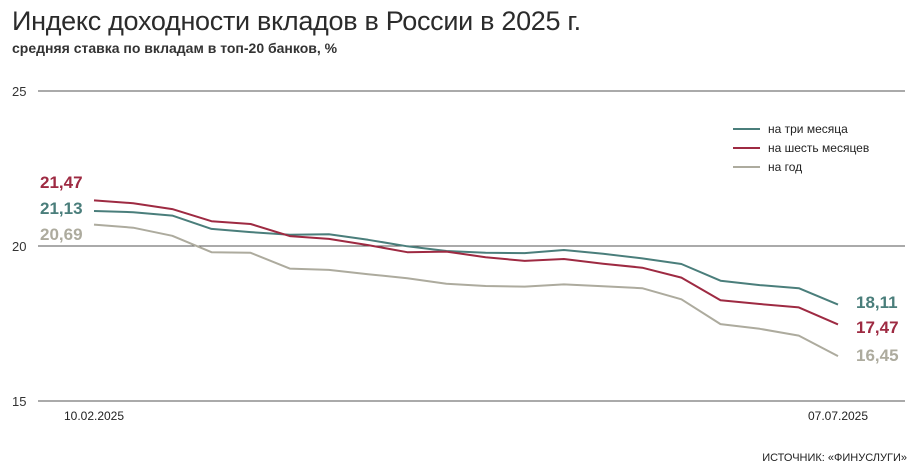 Image resolution: width=923 pixels, height=472 pixels. What do you see at coordinates (838, 416) in the screenshot?
I see `x-tick-end: 07.07.2025` at bounding box center [838, 416].